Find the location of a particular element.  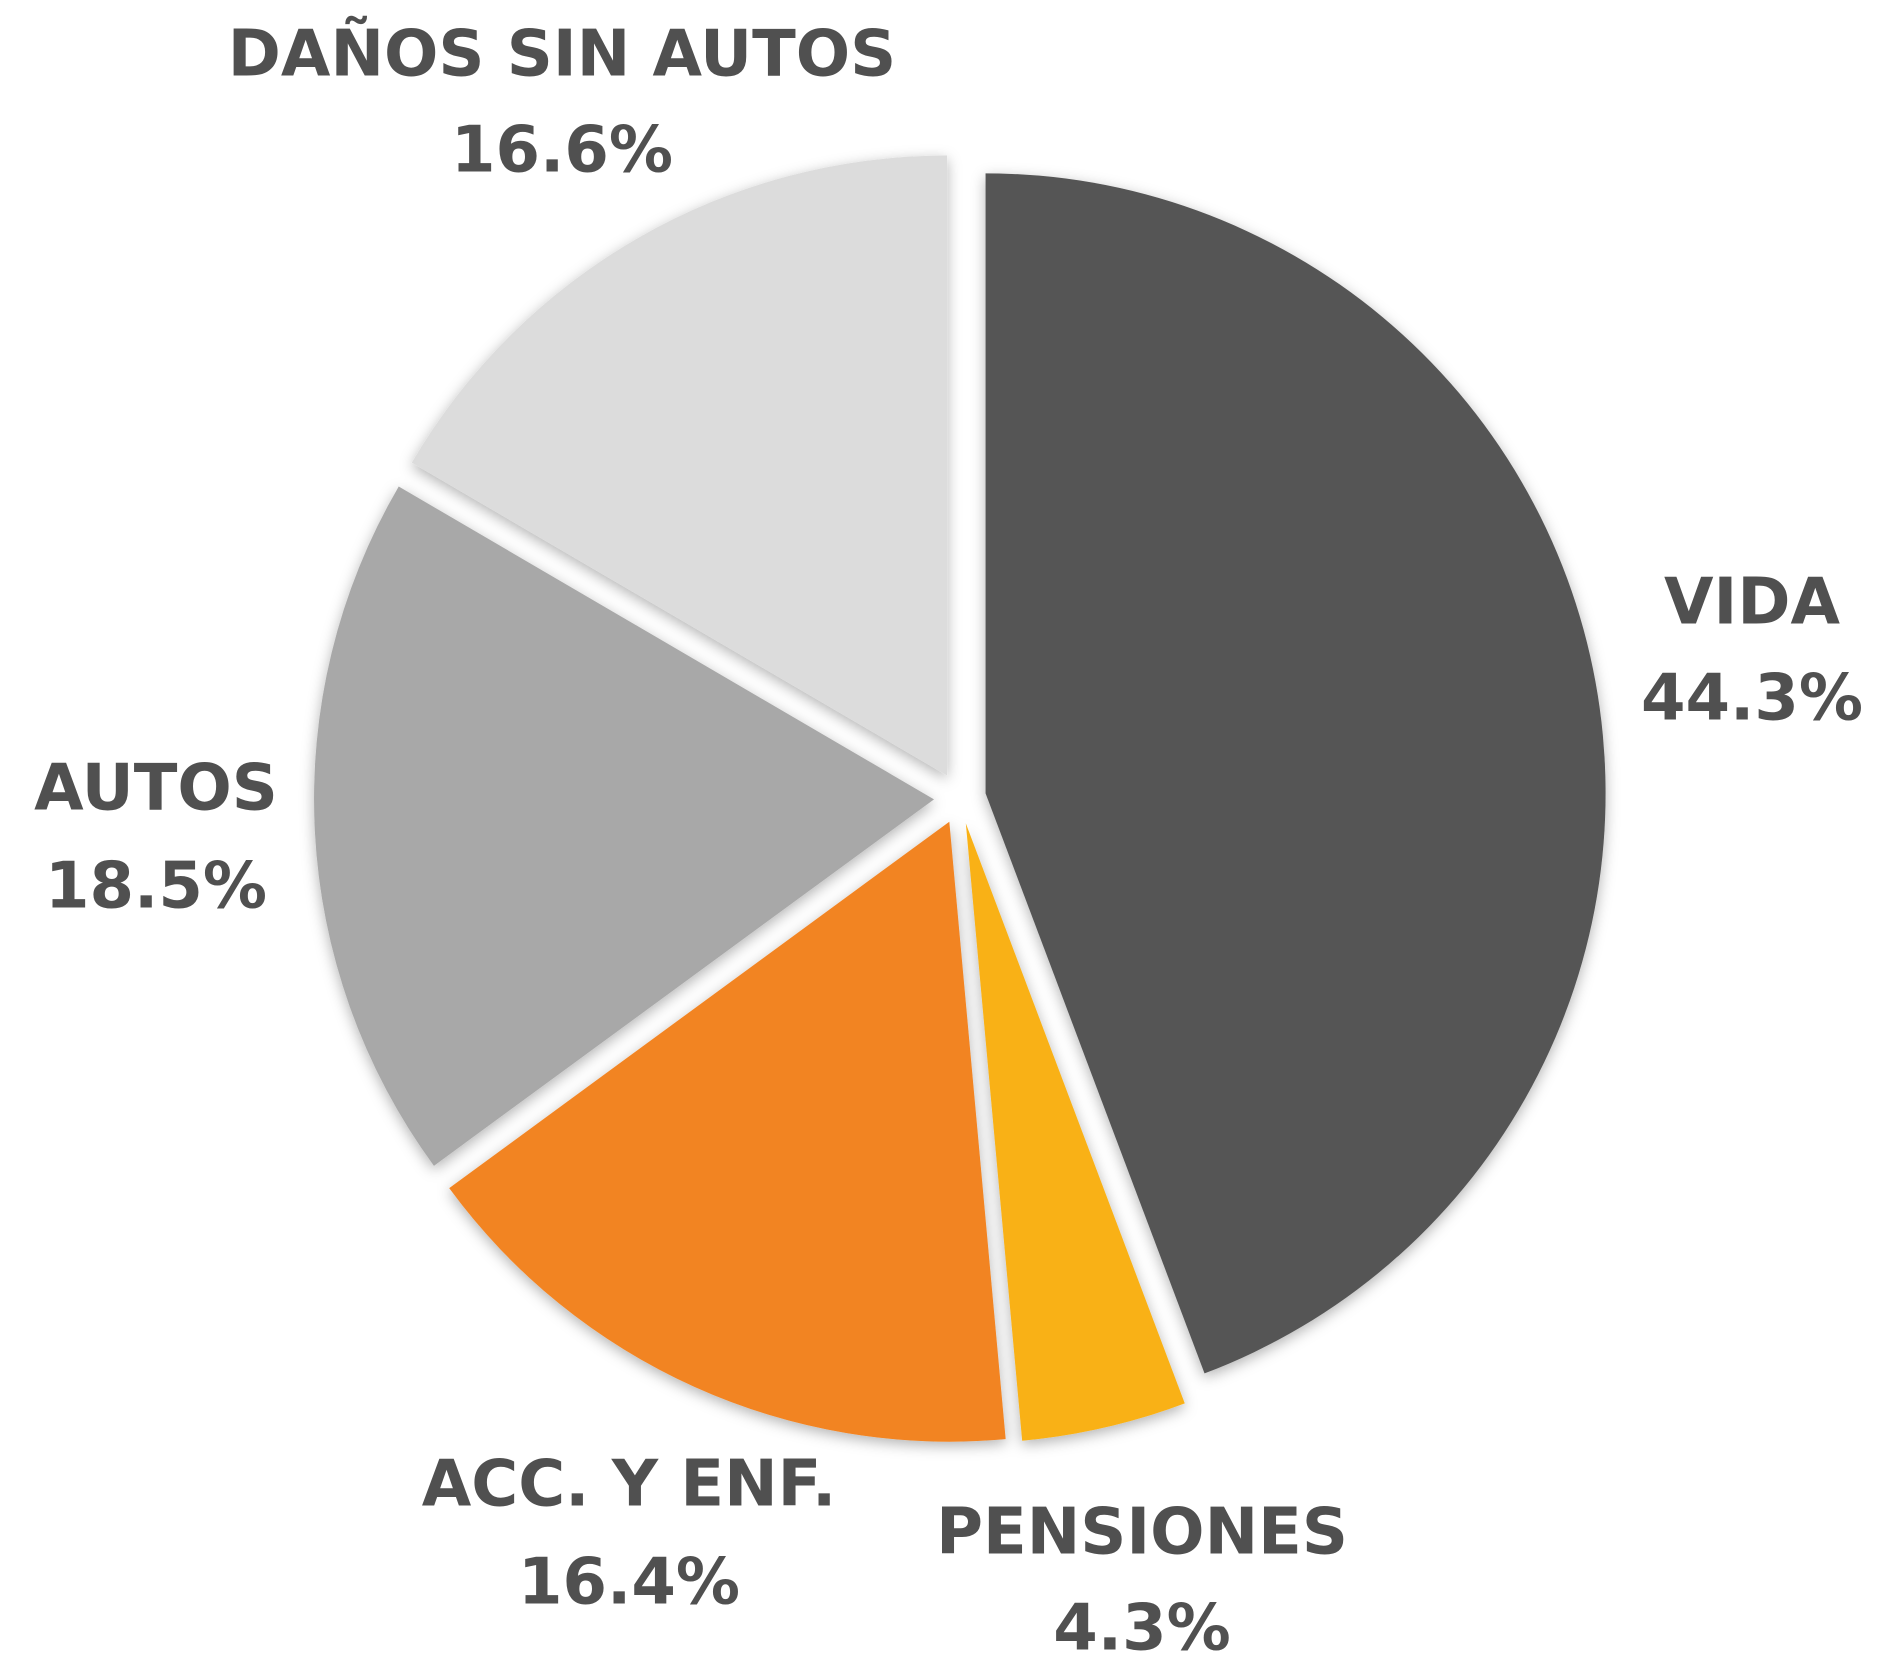

slice-label: AUTOS is located at coordinates (156, 789).